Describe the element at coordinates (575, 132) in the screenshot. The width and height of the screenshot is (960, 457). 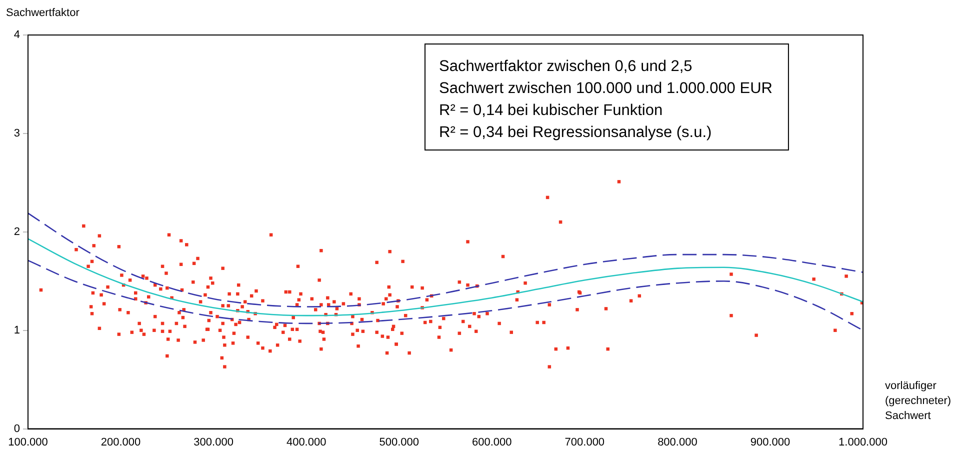
I see `annotation: R² = 0,34 bei Regressionsanalyse (s.u.)` at that location.